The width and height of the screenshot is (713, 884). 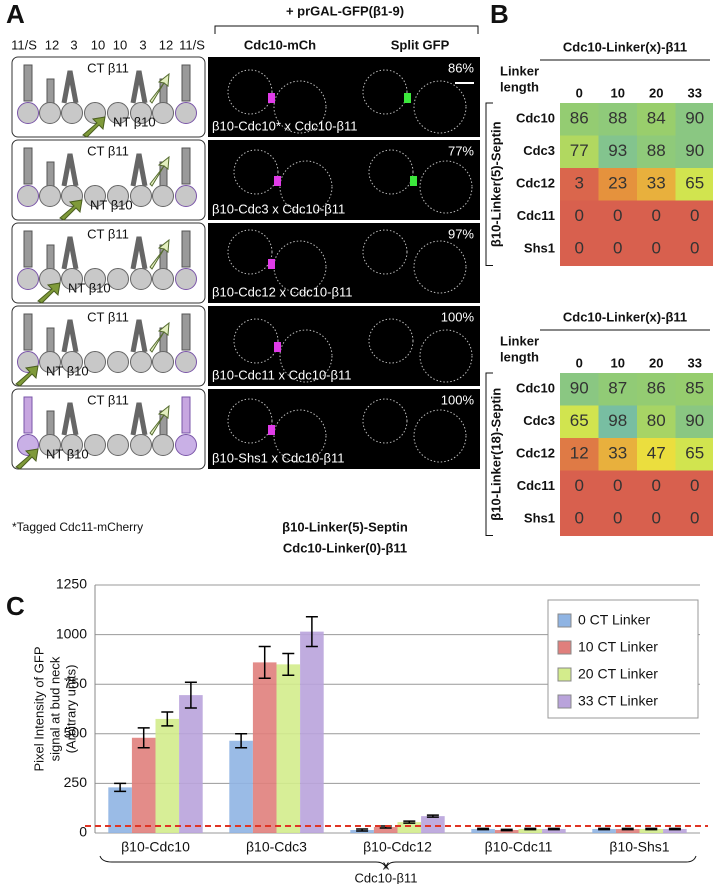 I want to click on cell-value: 77, so click(x=579, y=150).